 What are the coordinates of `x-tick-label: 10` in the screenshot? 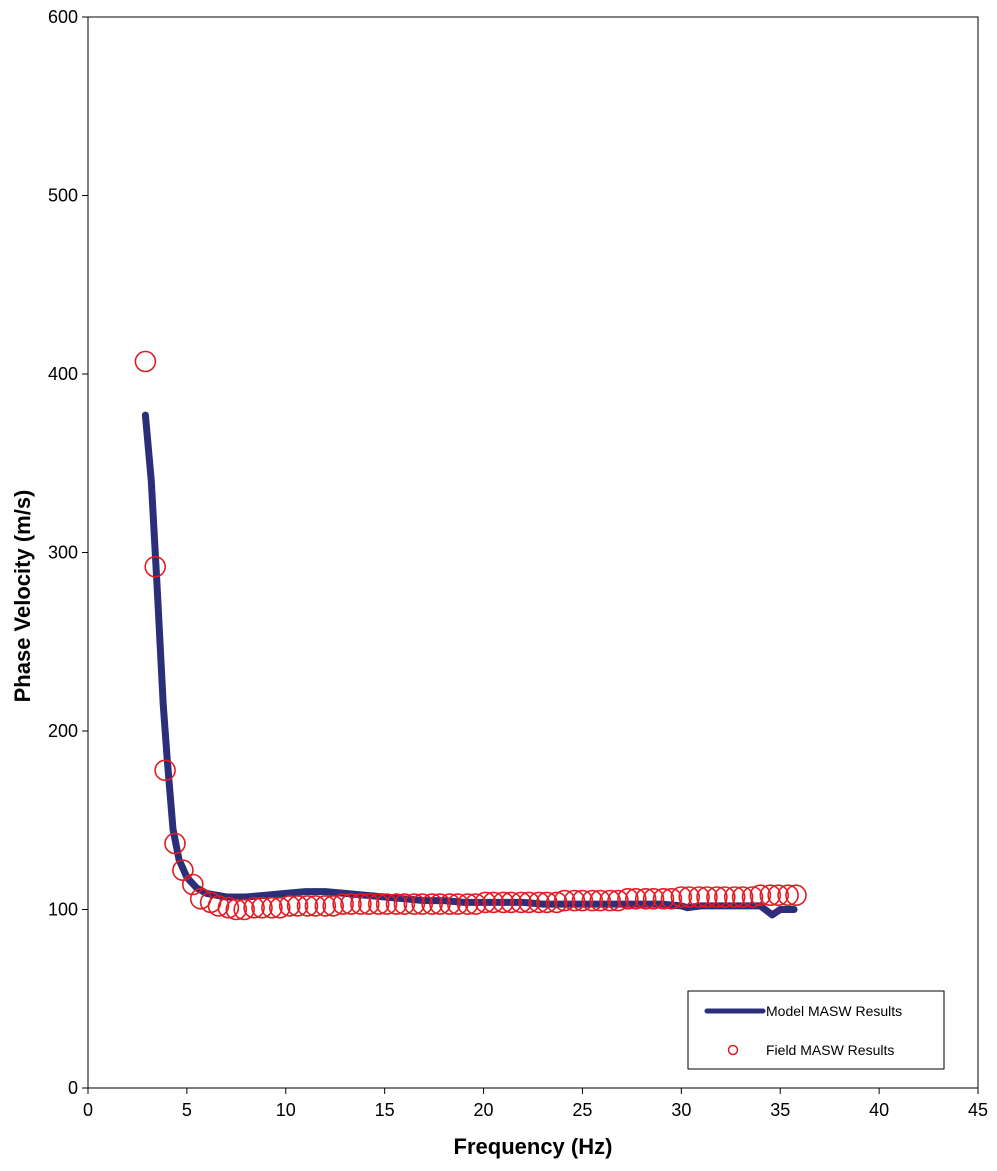 It's located at (286, 1110).